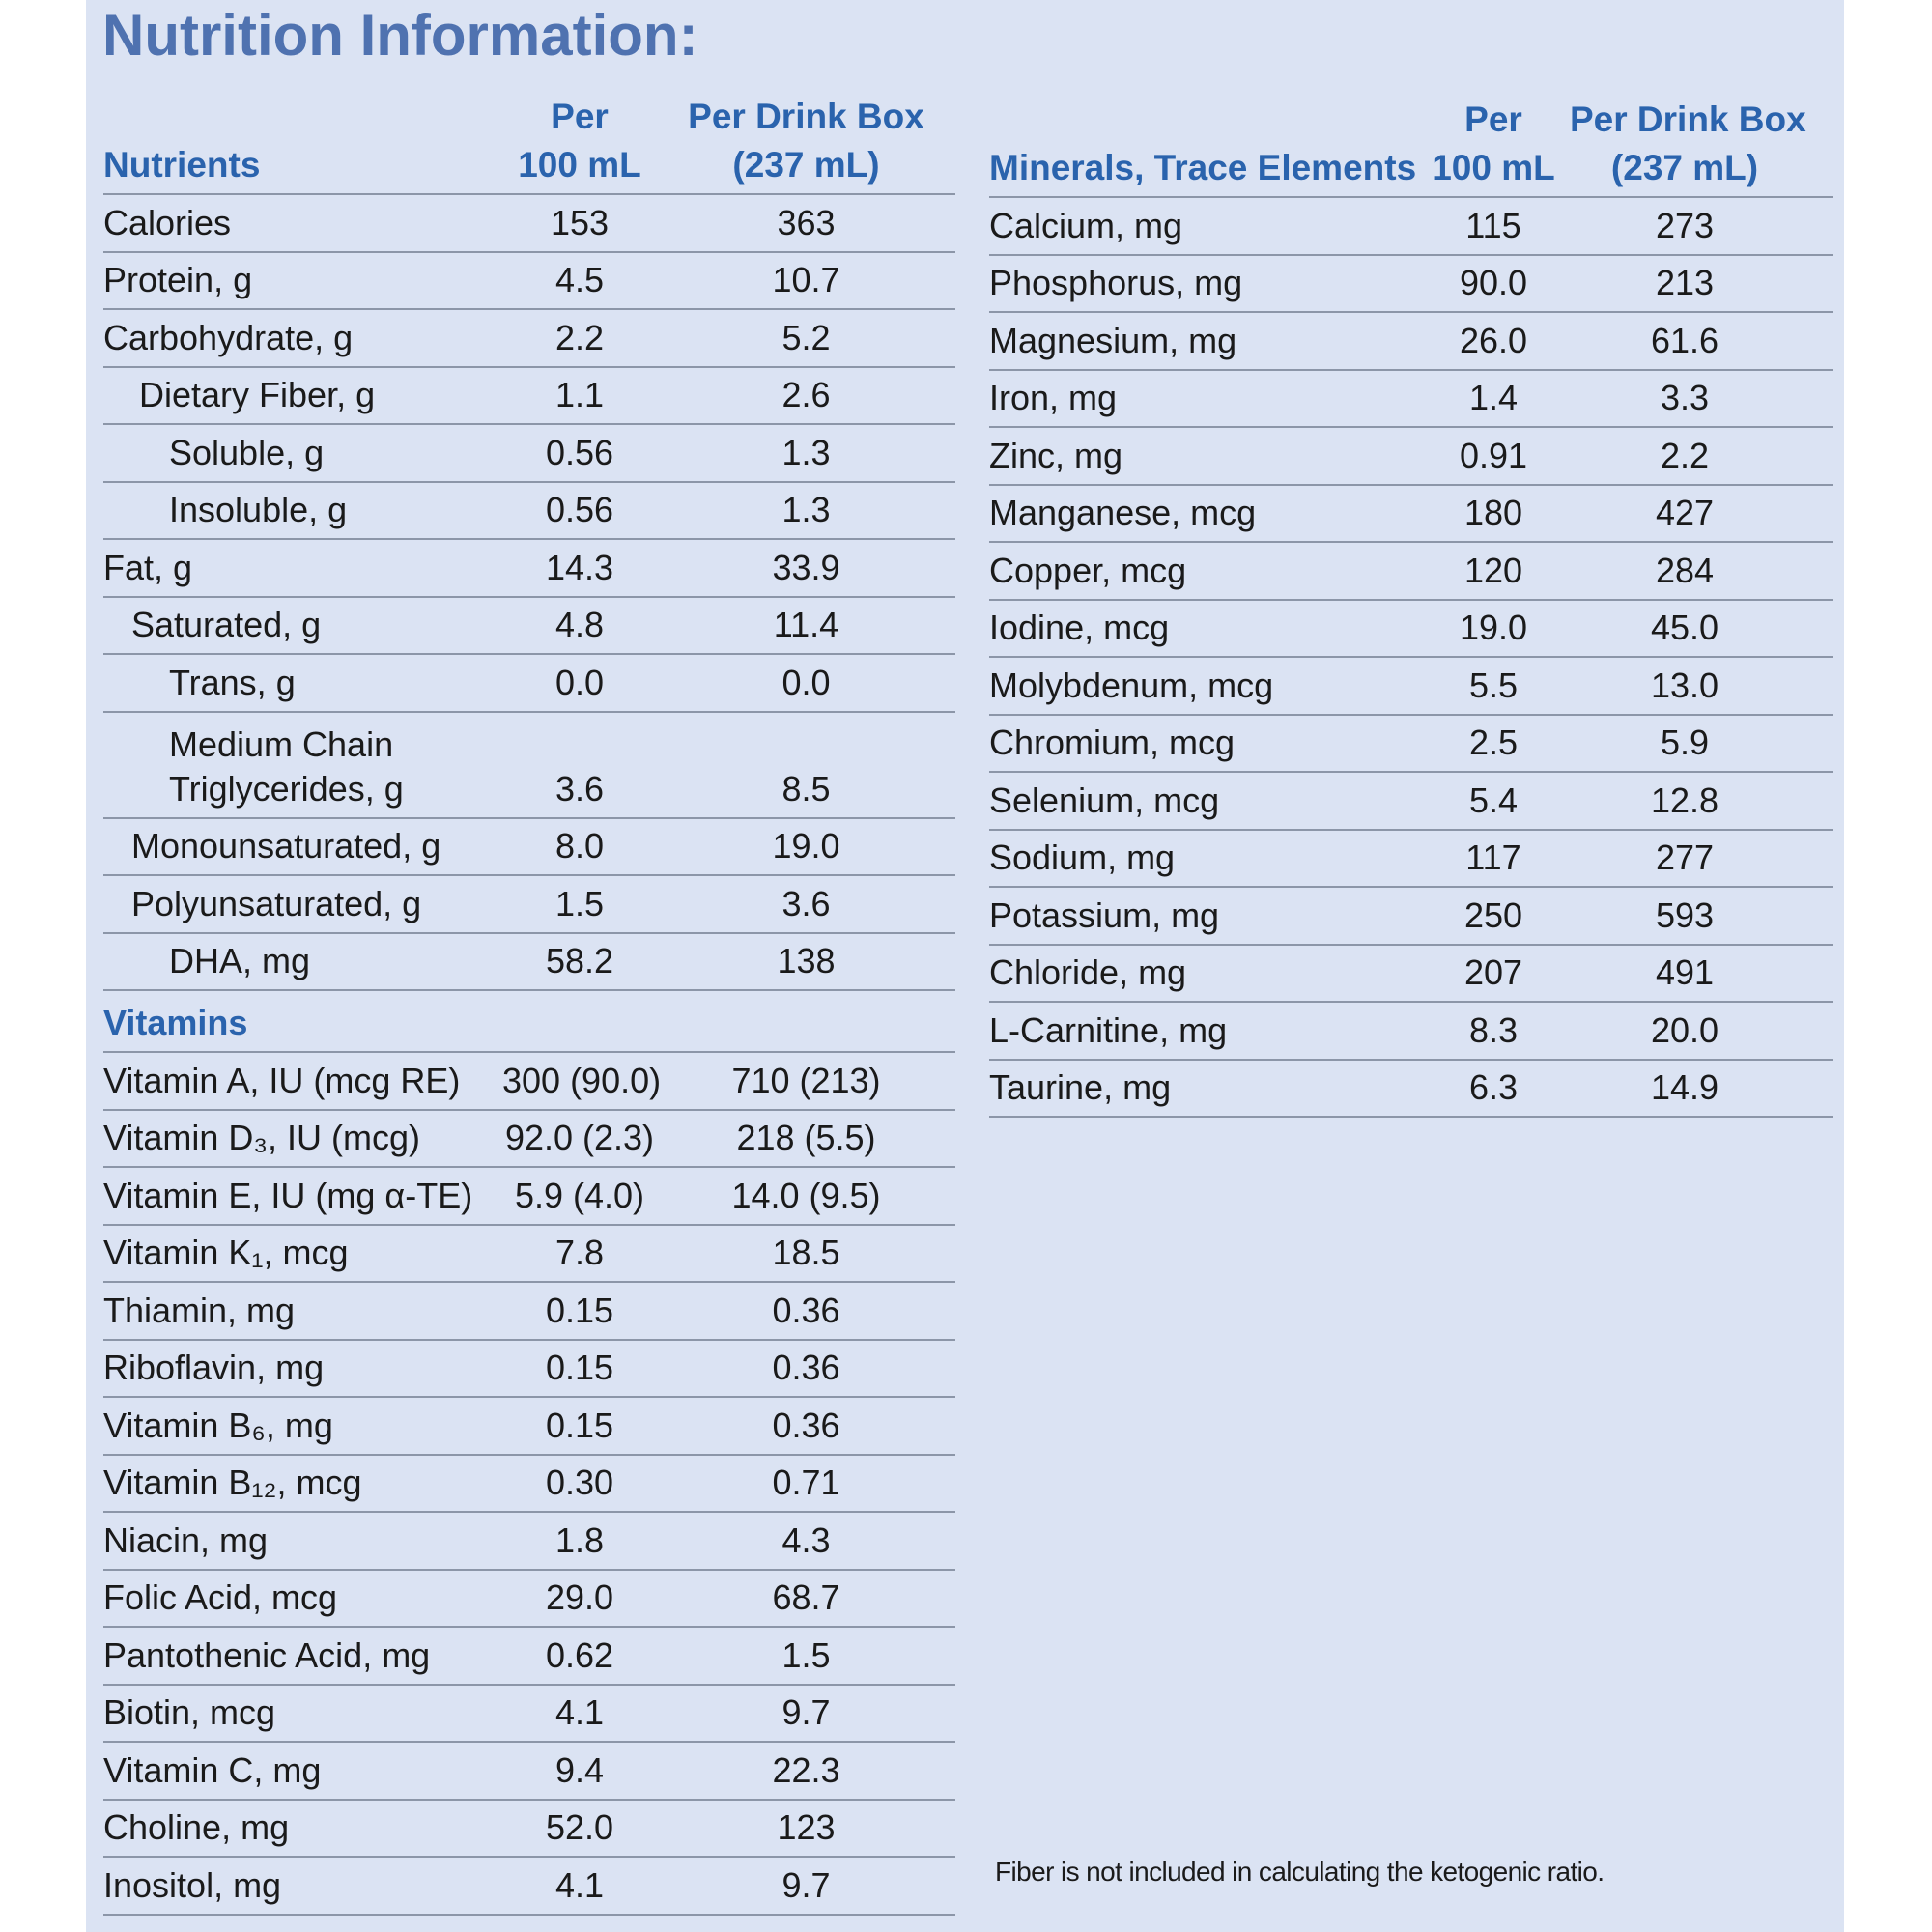 This screenshot has width=1932, height=1932. I want to click on nutrient-name: Trans, g, so click(232, 682).